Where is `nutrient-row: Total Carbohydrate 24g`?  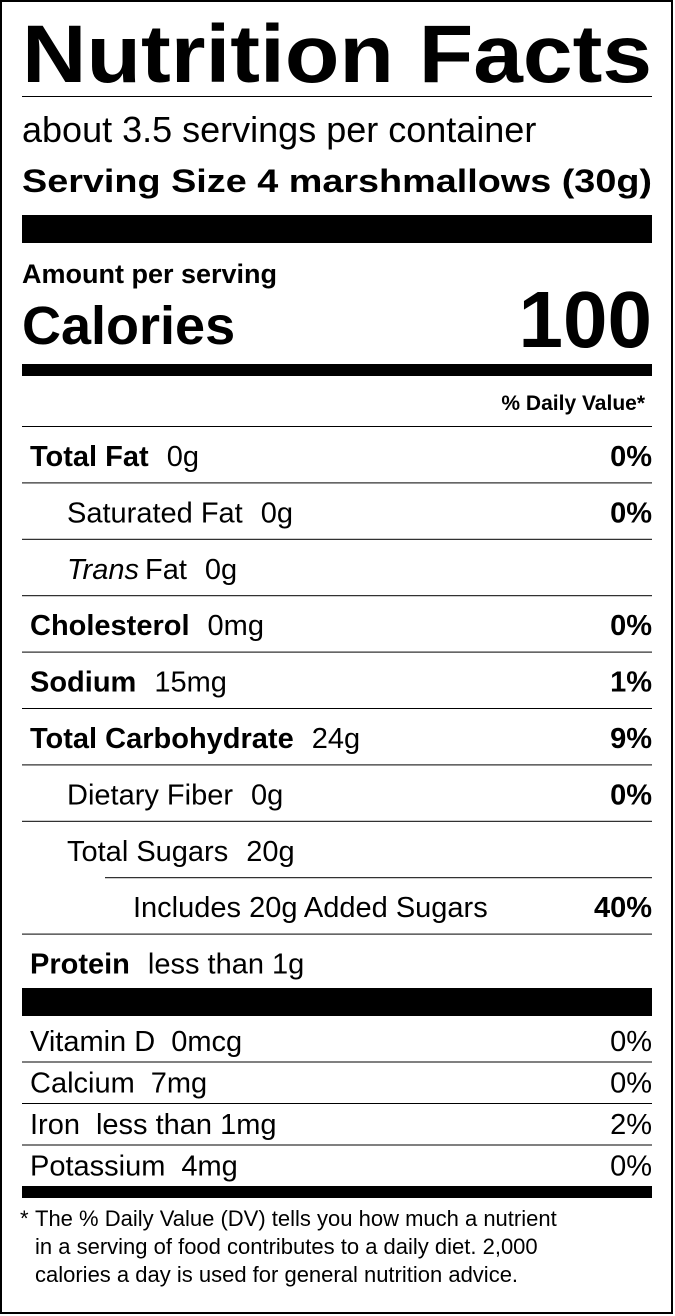
nutrient-row: Total Carbohydrate 24g is located at coordinates (195, 739).